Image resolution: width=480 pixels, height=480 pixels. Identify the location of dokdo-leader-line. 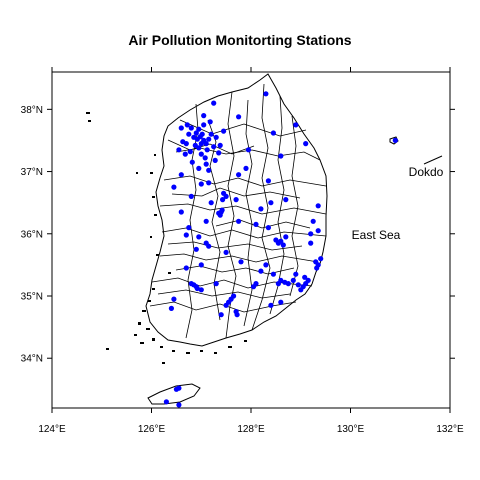
(433, 160).